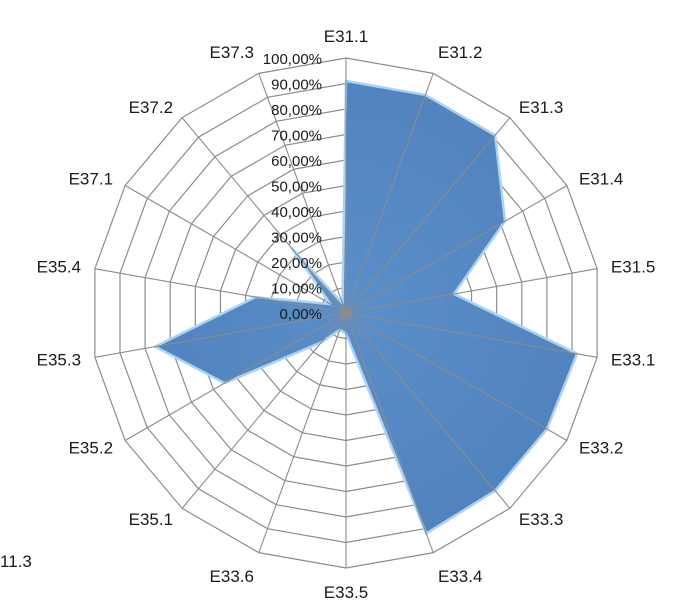  What do you see at coordinates (296, 85) in the screenshot?
I see `tick-label: 90,00%` at bounding box center [296, 85].